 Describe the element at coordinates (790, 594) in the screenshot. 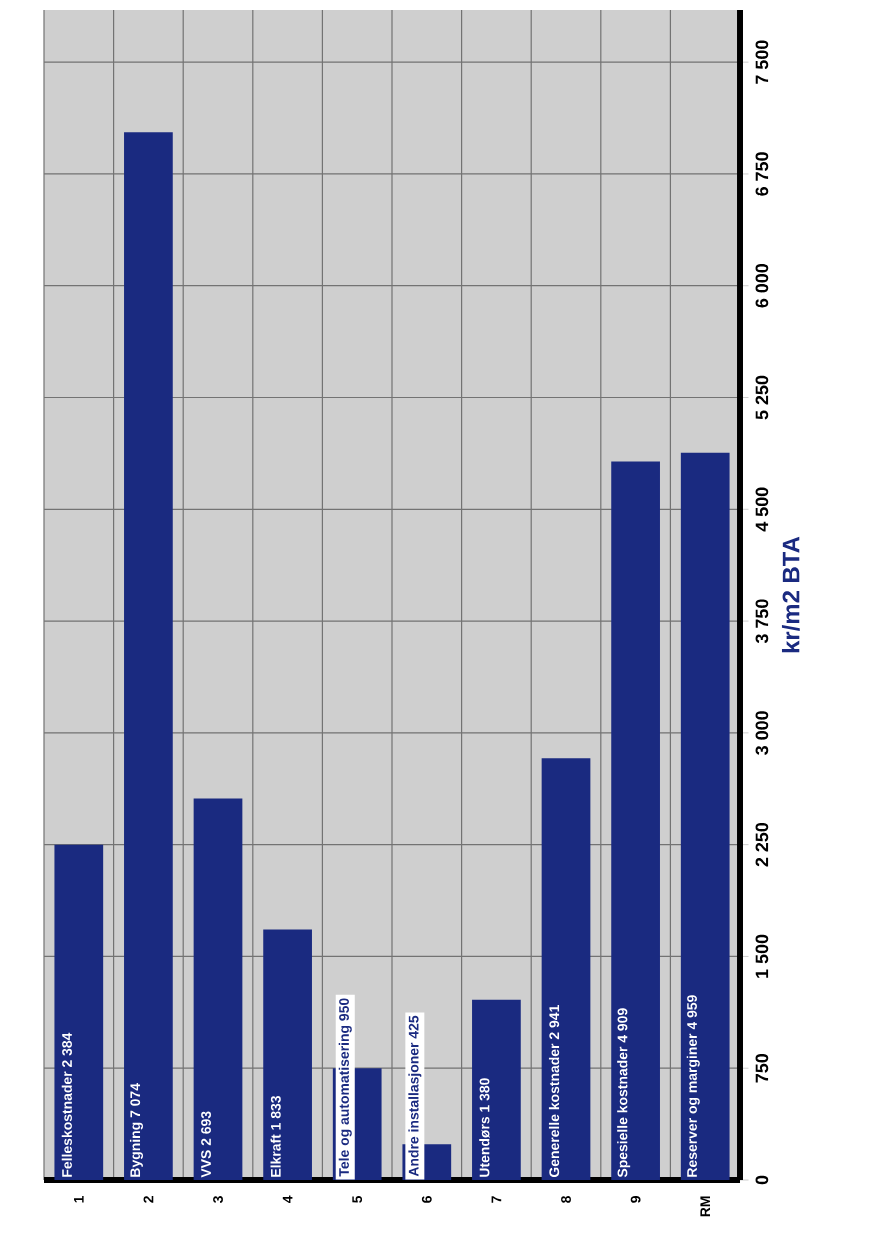

I see `y-axis-title: kr/m2 BTA` at that location.